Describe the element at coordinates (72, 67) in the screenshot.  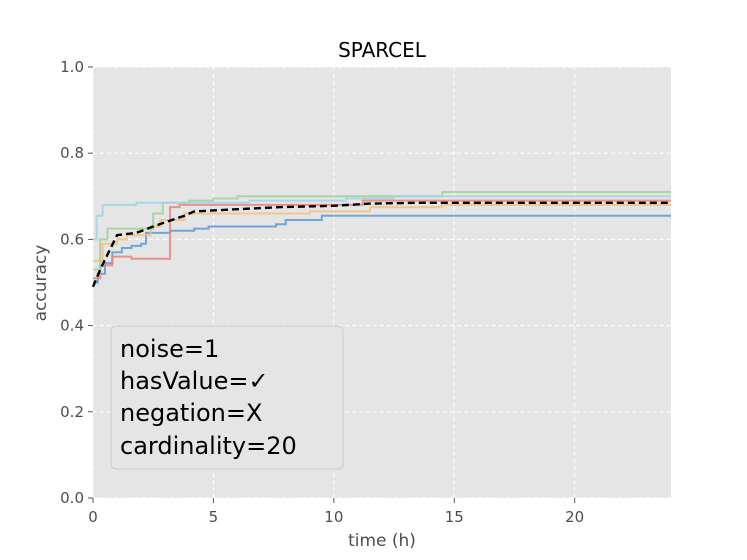
I see `y-tick-label: 1.0` at that location.